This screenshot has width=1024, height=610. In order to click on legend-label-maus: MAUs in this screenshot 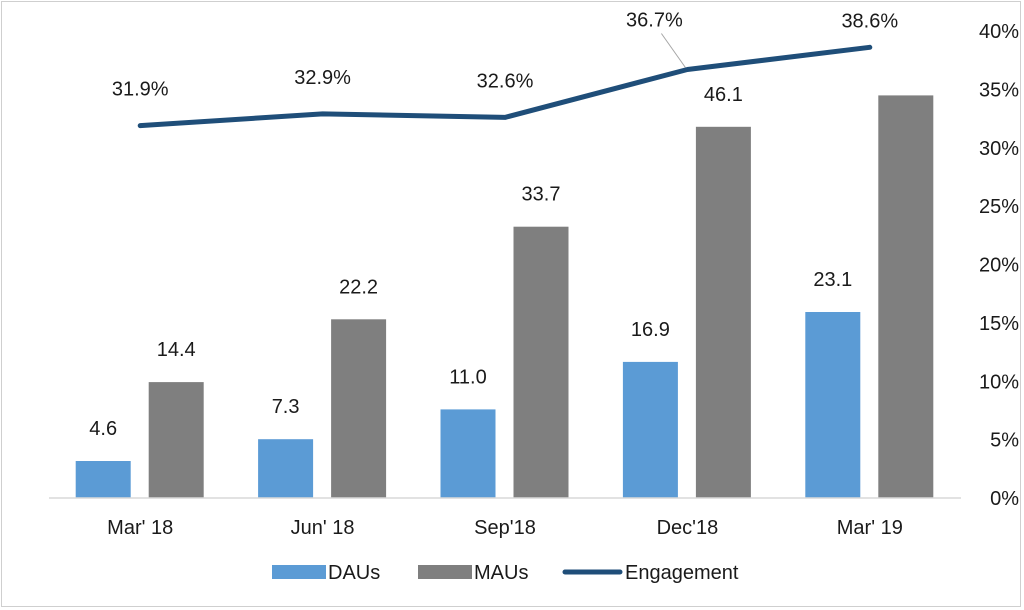, I will do `click(501, 573)`.